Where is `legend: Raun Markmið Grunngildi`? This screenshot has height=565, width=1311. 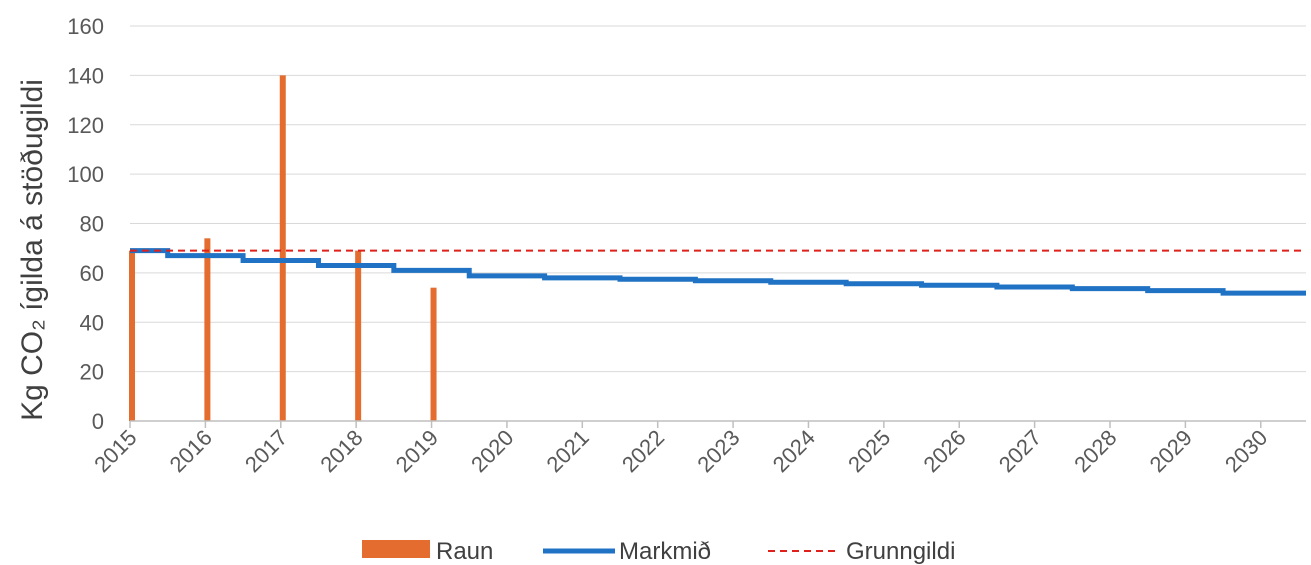
legend: Raun Markmið Grunngildi is located at coordinates (658, 551).